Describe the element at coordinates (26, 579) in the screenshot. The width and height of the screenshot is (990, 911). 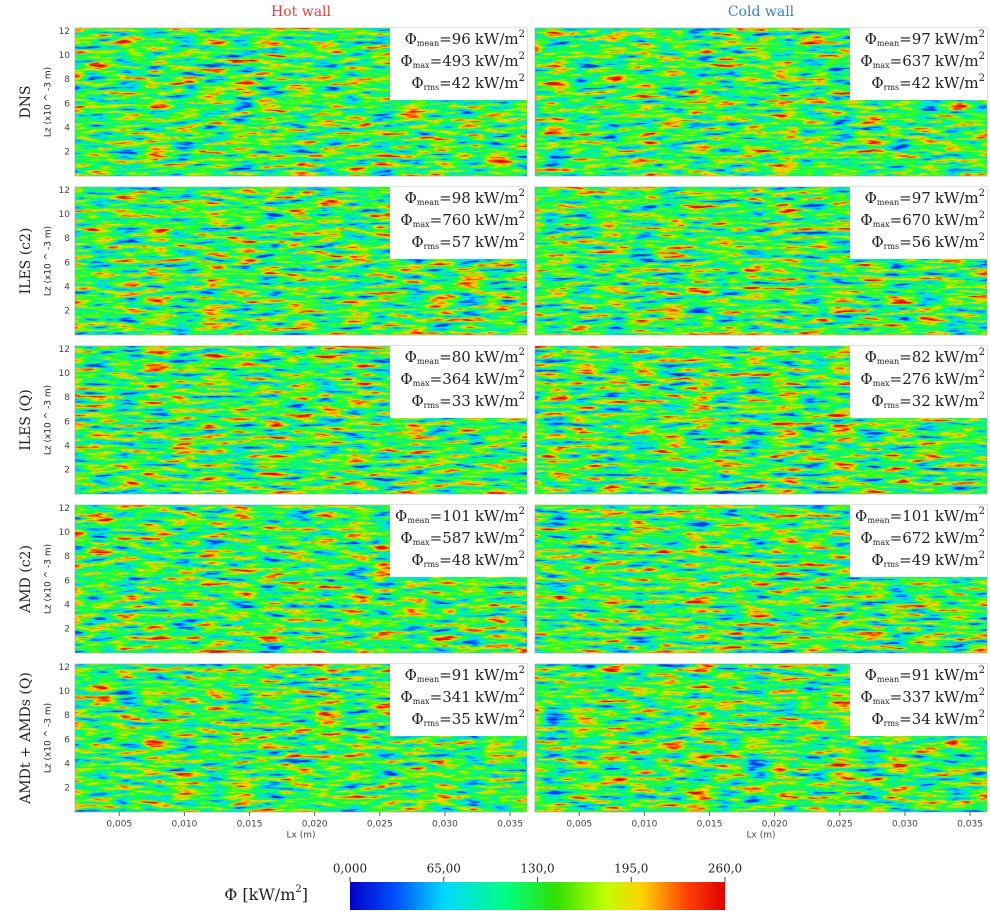
I see `row-label: AMD (c2)` at that location.